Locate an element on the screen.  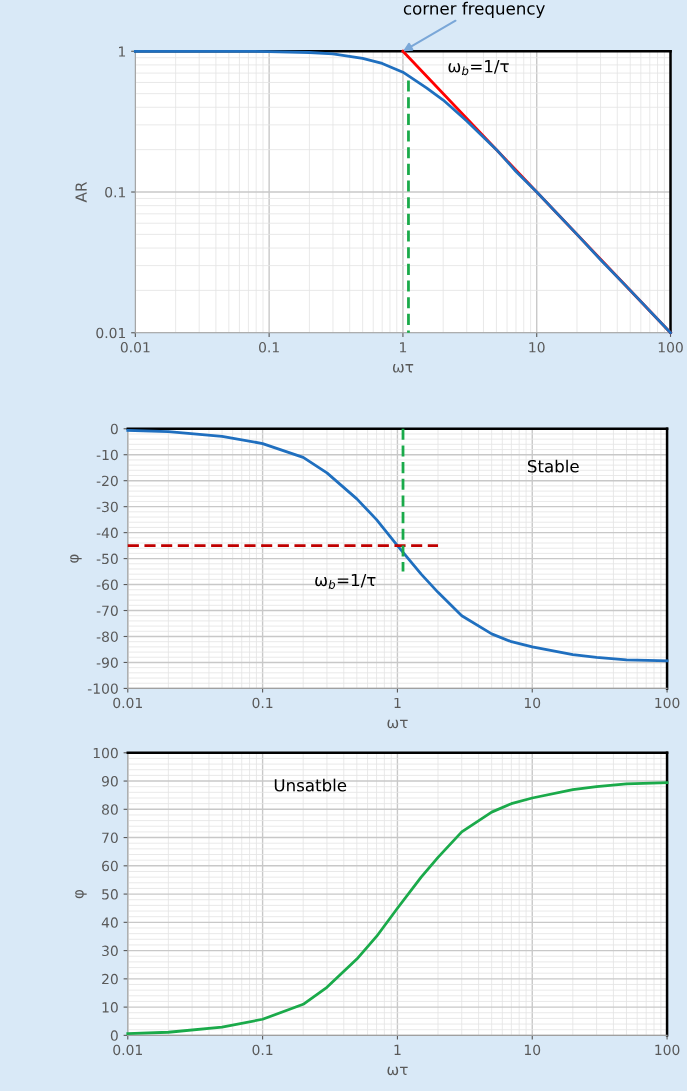
y-tick-label: -100 is located at coordinates (102, 688).